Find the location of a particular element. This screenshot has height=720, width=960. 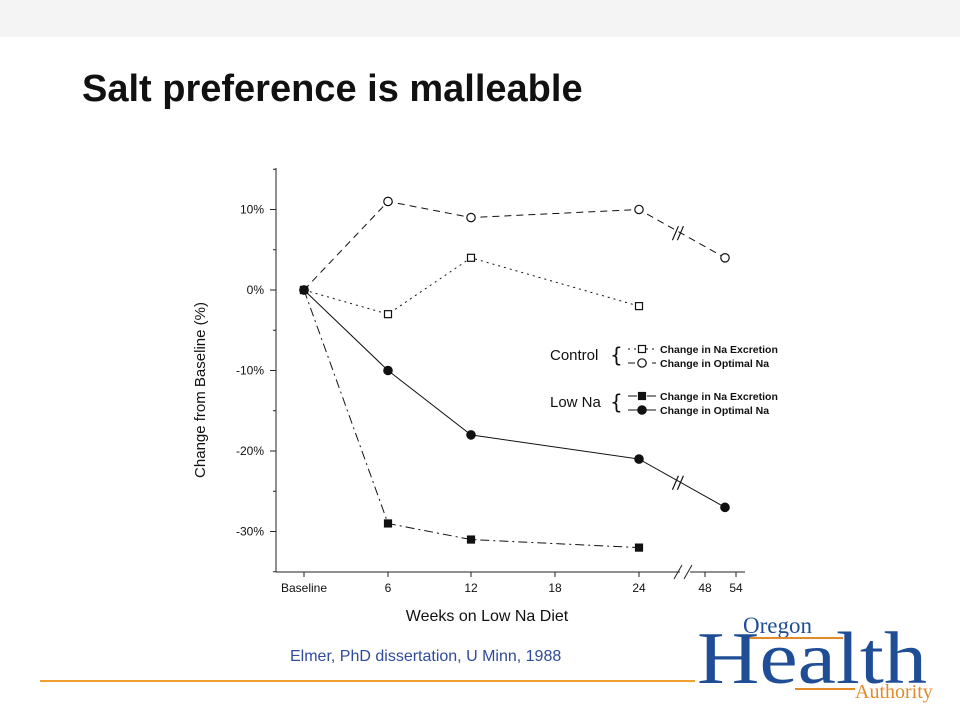

logo-word-main: Health is located at coordinates (812, 659).